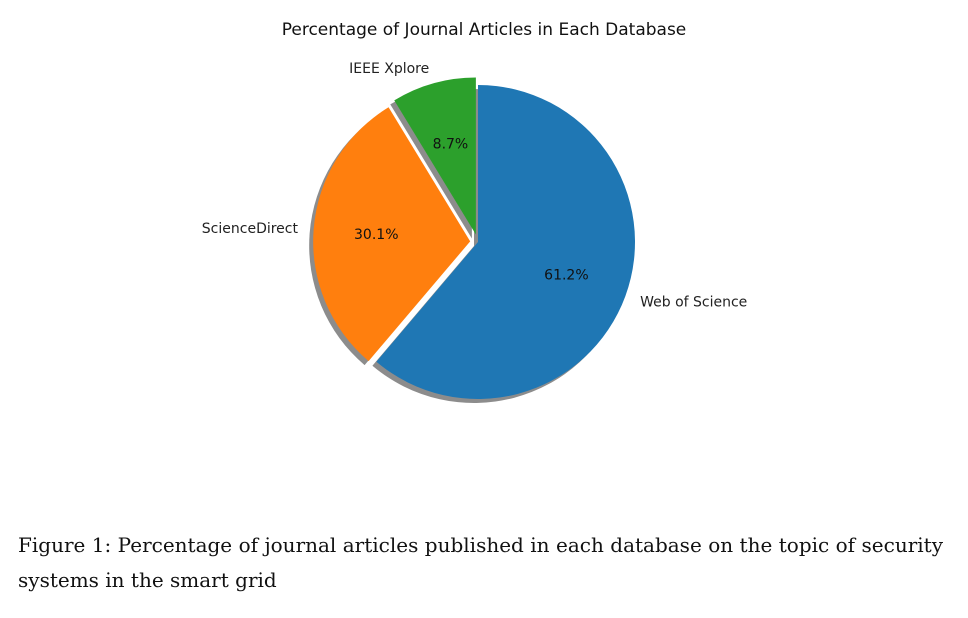 Image resolution: width=968 pixels, height=618 pixels. I want to click on slice-label-web-of-science: Web of Science, so click(693, 303).